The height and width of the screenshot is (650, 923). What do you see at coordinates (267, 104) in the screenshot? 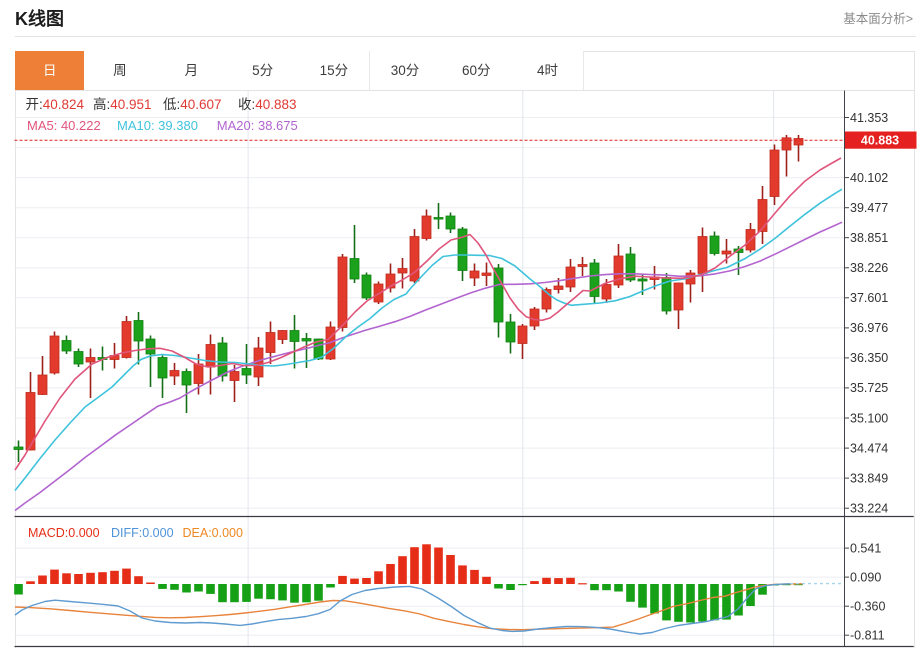
I see `svg-text: 收:40.883` at bounding box center [267, 104].